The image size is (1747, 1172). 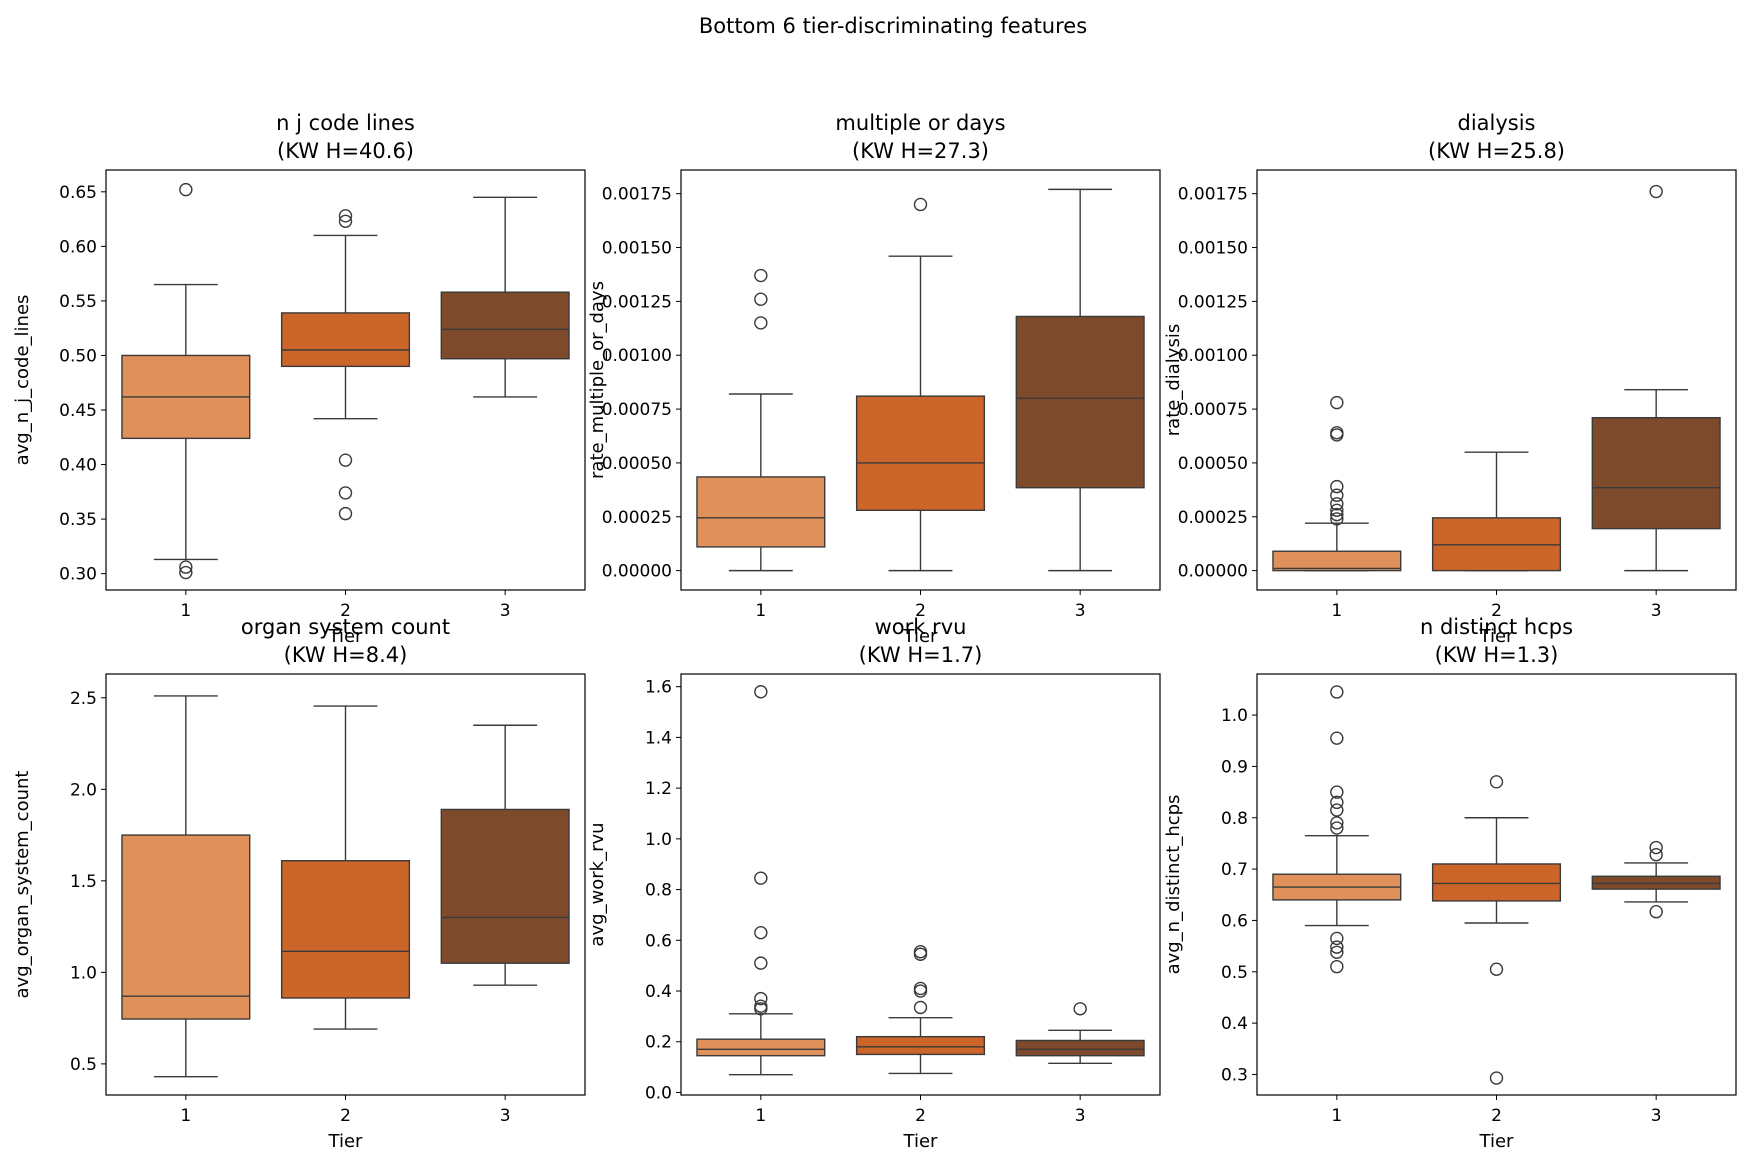 What do you see at coordinates (1173, 380) in the screenshot?
I see `y-axis-label: rate_dialysis` at bounding box center [1173, 380].